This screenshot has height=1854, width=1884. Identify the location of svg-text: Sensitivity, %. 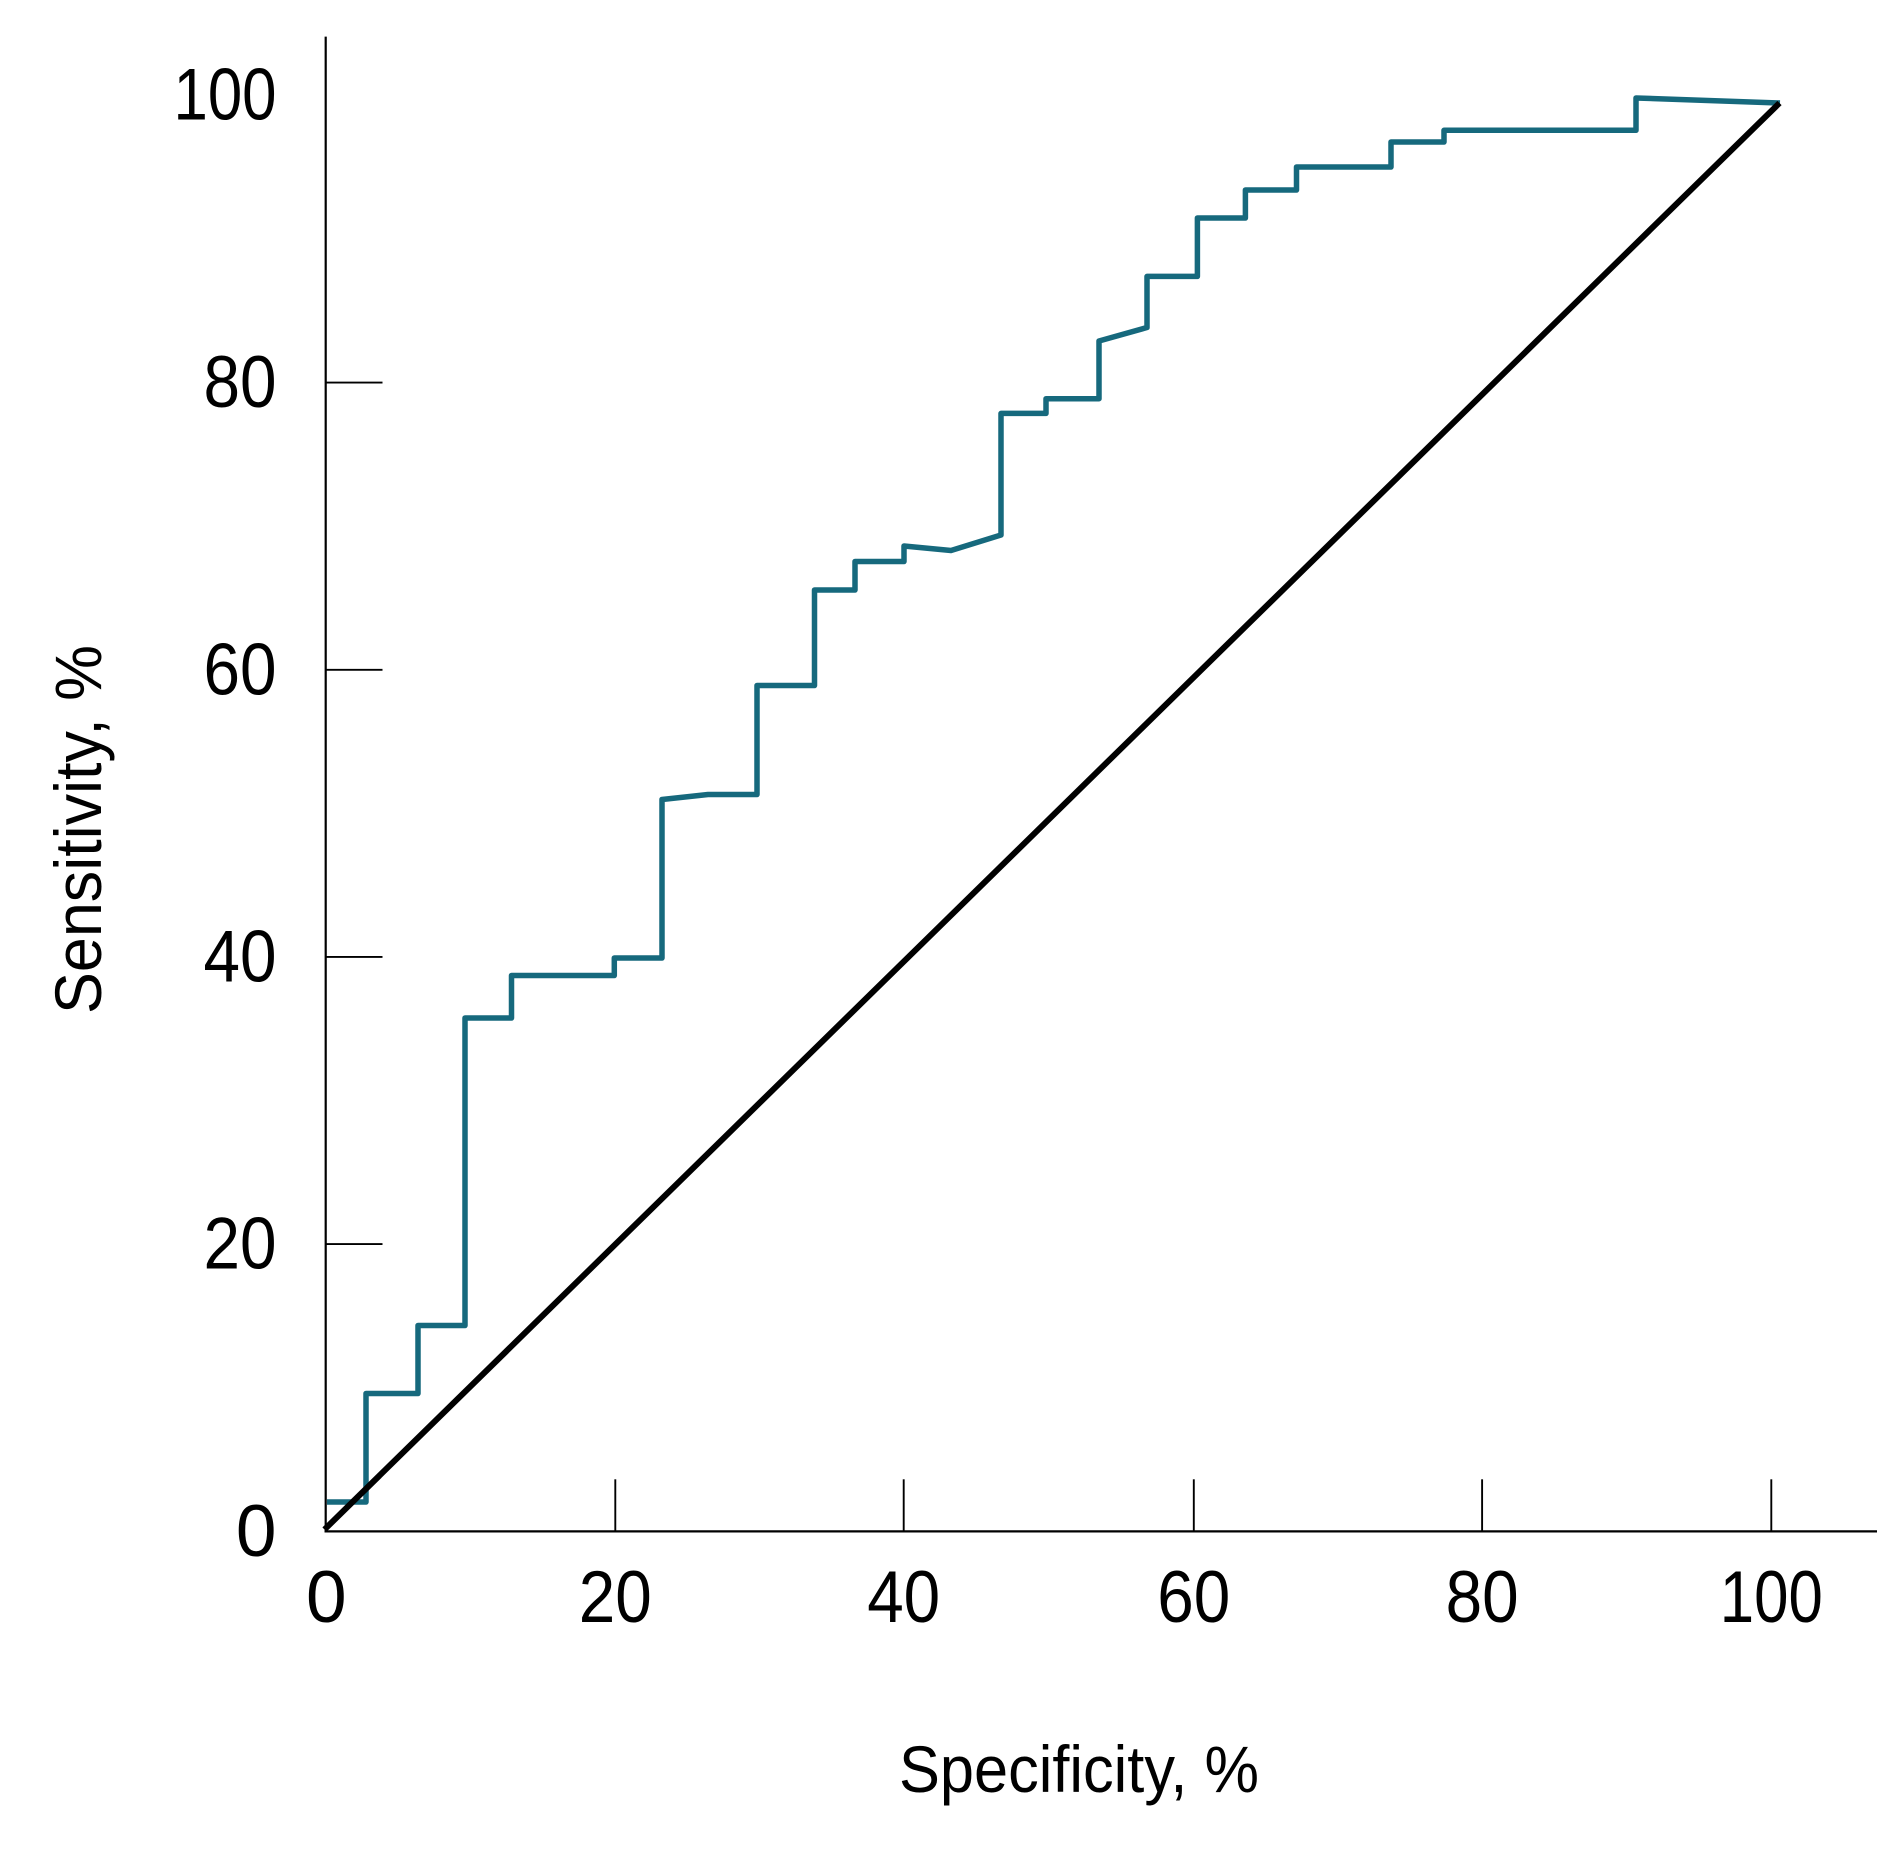
(78, 829).